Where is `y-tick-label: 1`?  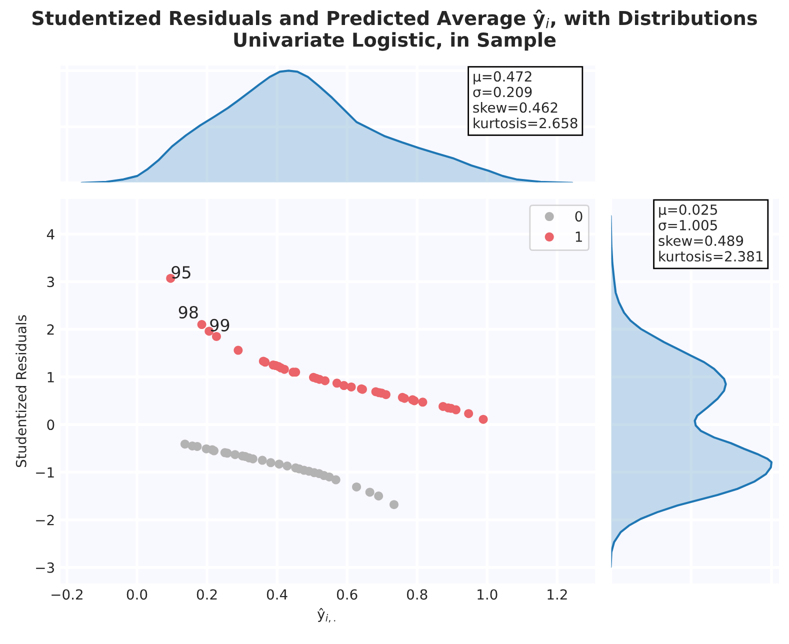
y-tick-label: 1 is located at coordinates (51, 377).